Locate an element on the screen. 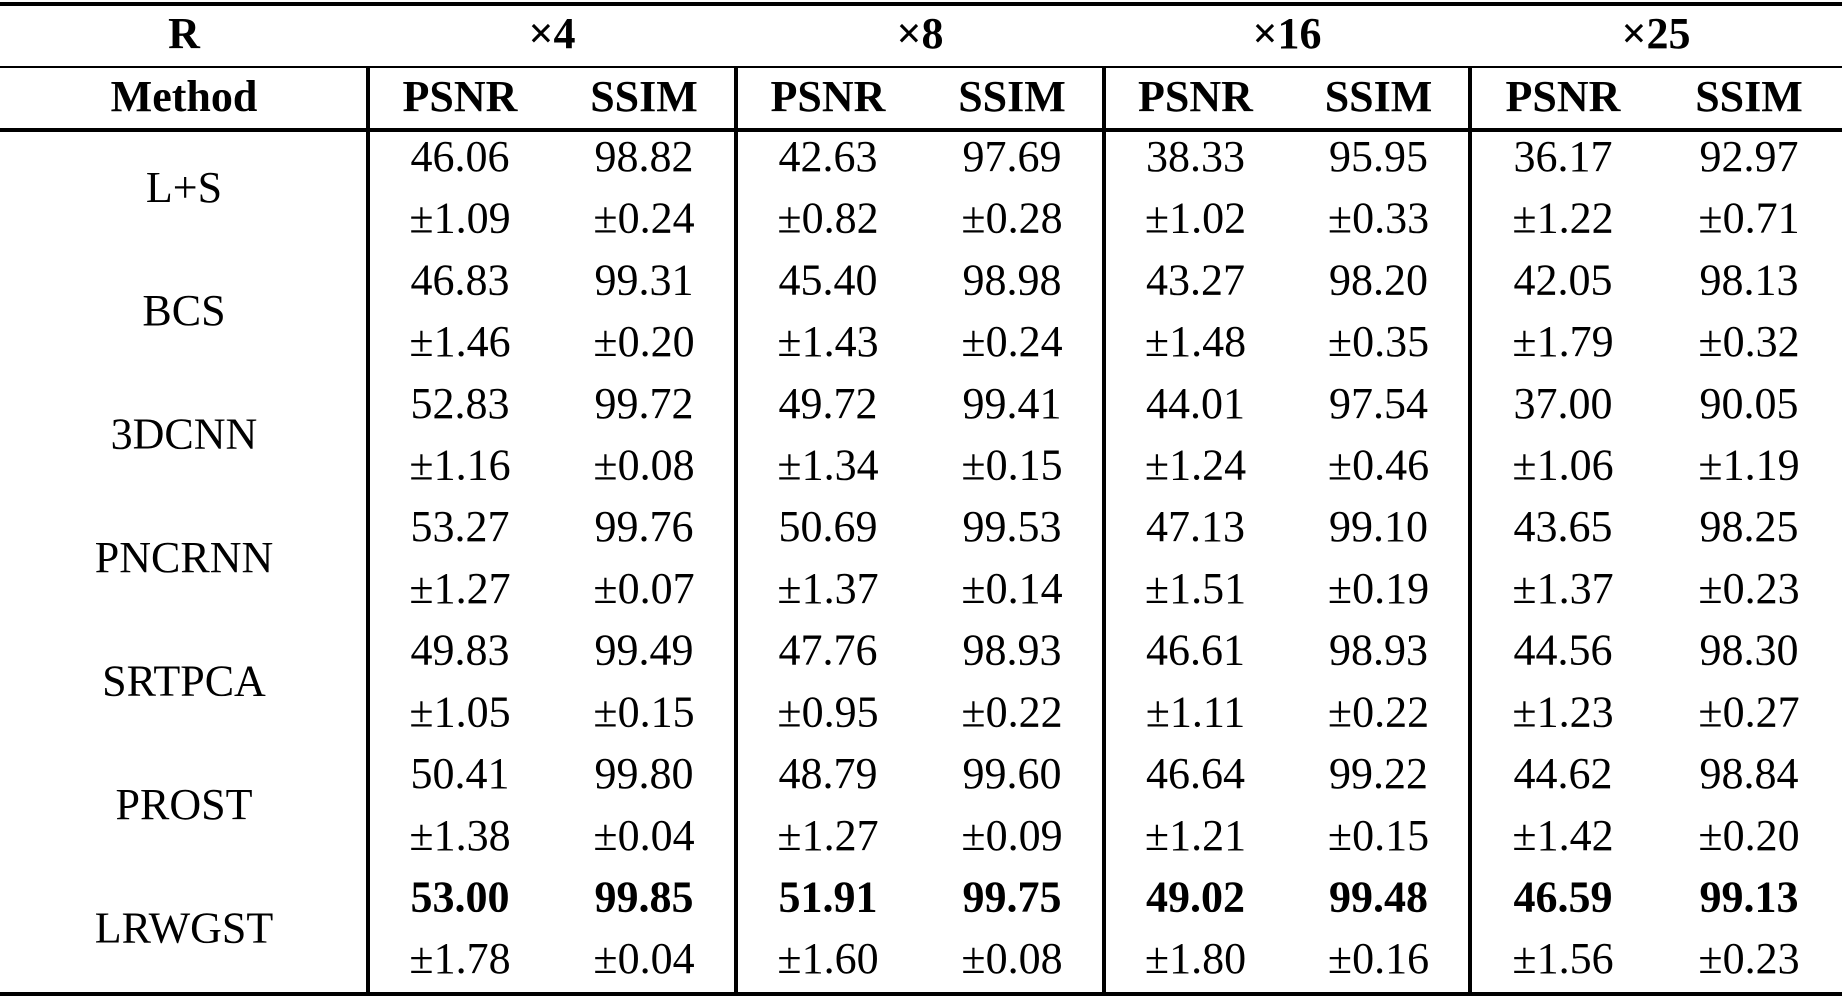 This screenshot has height=1003, width=1842. mean-value: 99.53 is located at coordinates (1012, 526).